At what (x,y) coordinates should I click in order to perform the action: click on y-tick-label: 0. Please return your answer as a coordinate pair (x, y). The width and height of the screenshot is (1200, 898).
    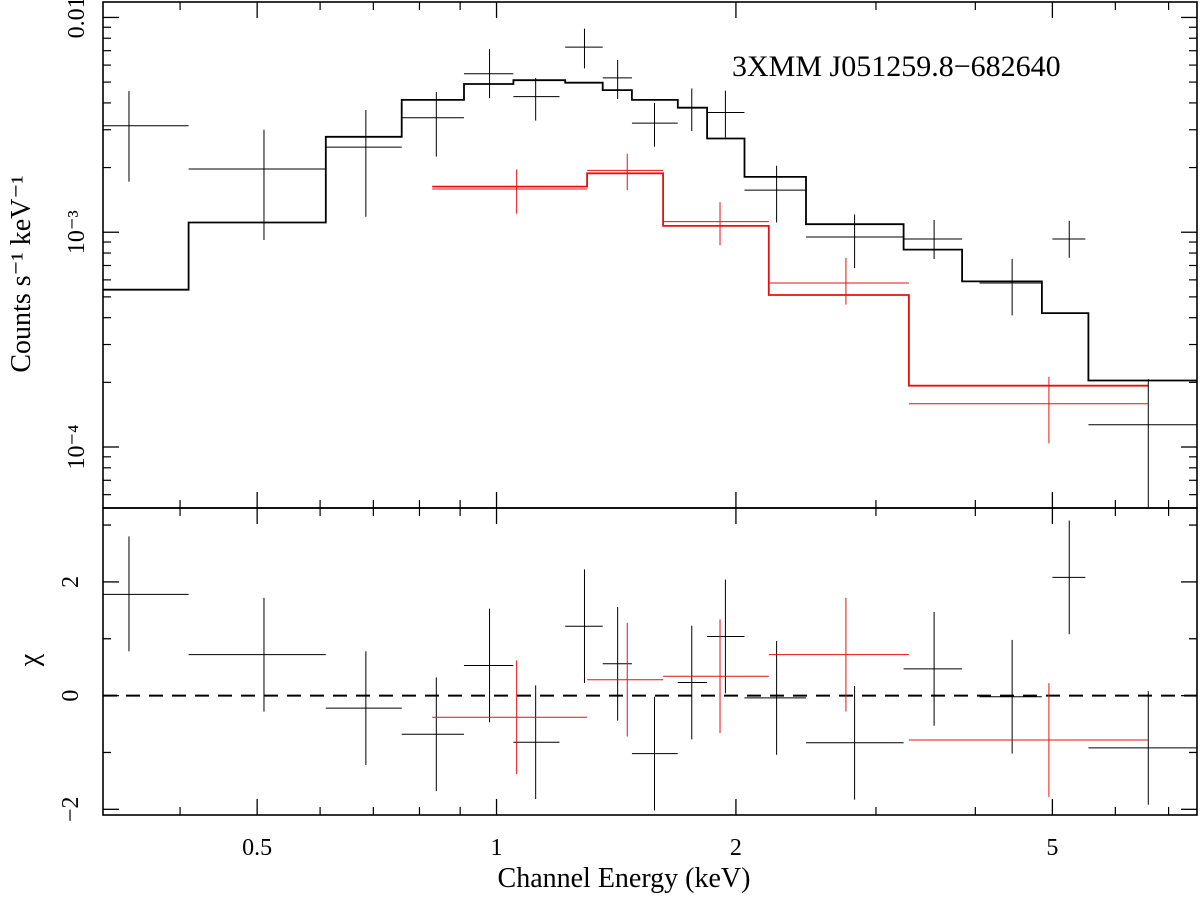
    Looking at the image, I should click on (71, 696).